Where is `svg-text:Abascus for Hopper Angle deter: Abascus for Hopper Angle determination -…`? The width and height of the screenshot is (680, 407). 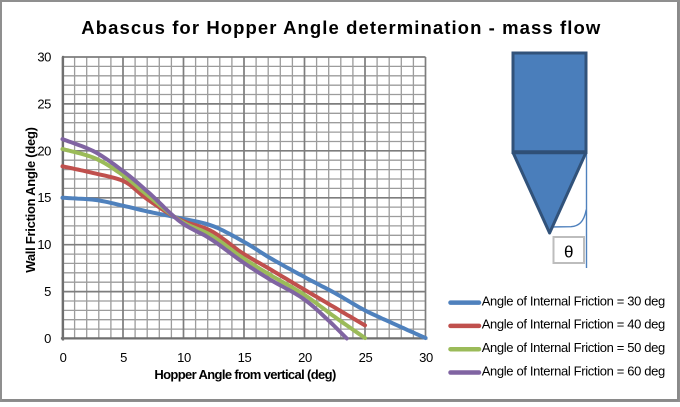
svg-text:Abascus for Hopper Angle deter: Abascus for Hopper Angle determination -… is located at coordinates (341, 27).